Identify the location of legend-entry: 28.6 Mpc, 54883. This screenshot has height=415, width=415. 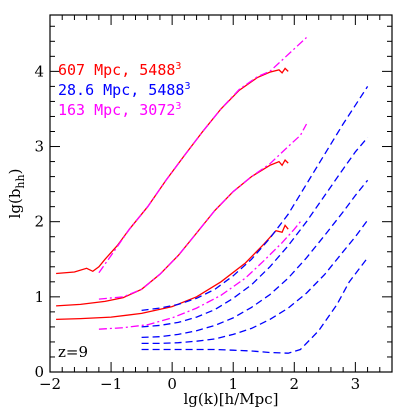
(124, 90).